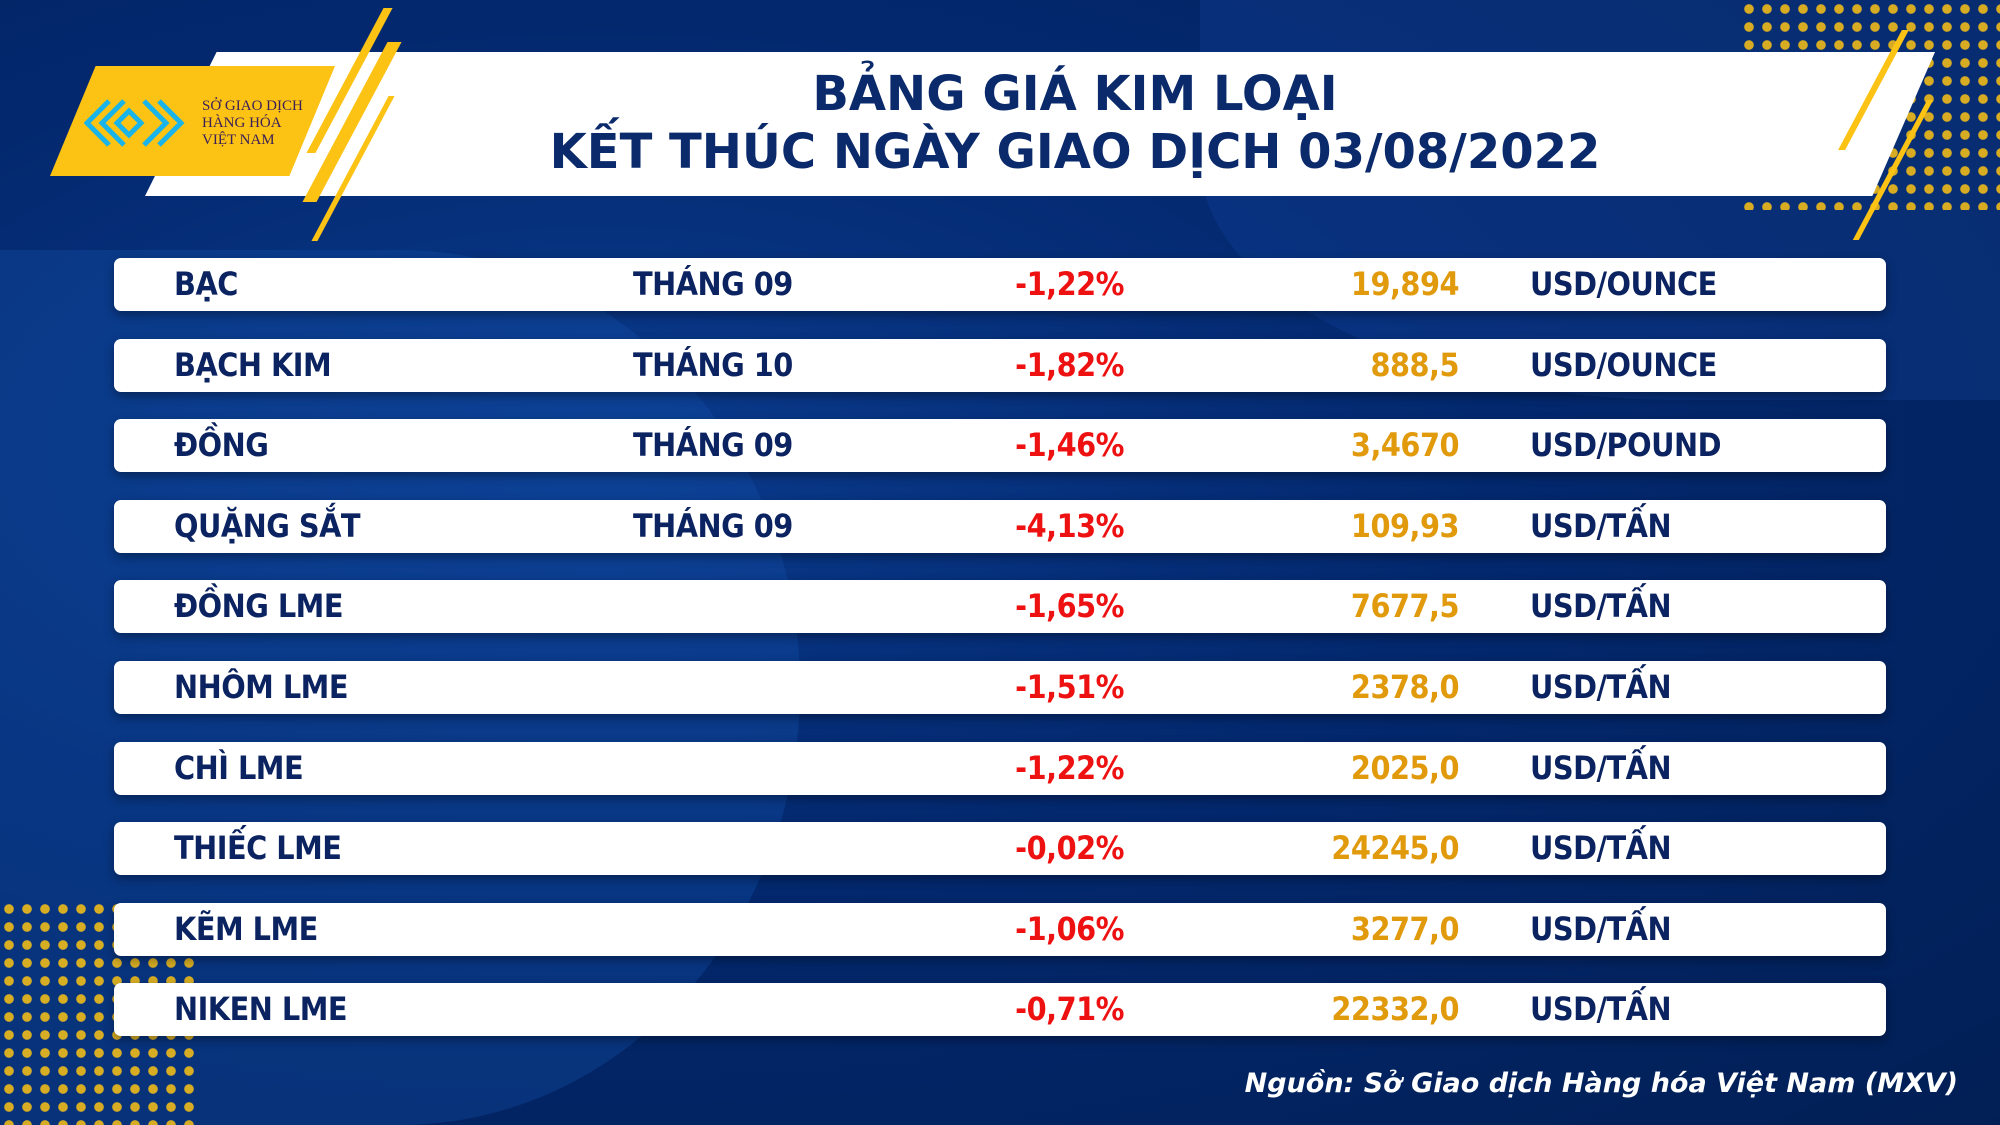 Image resolution: width=2000 pixels, height=1125 pixels. Describe the element at coordinates (1069, 606) in the screenshot. I see `change-percent: -1,65%` at that location.